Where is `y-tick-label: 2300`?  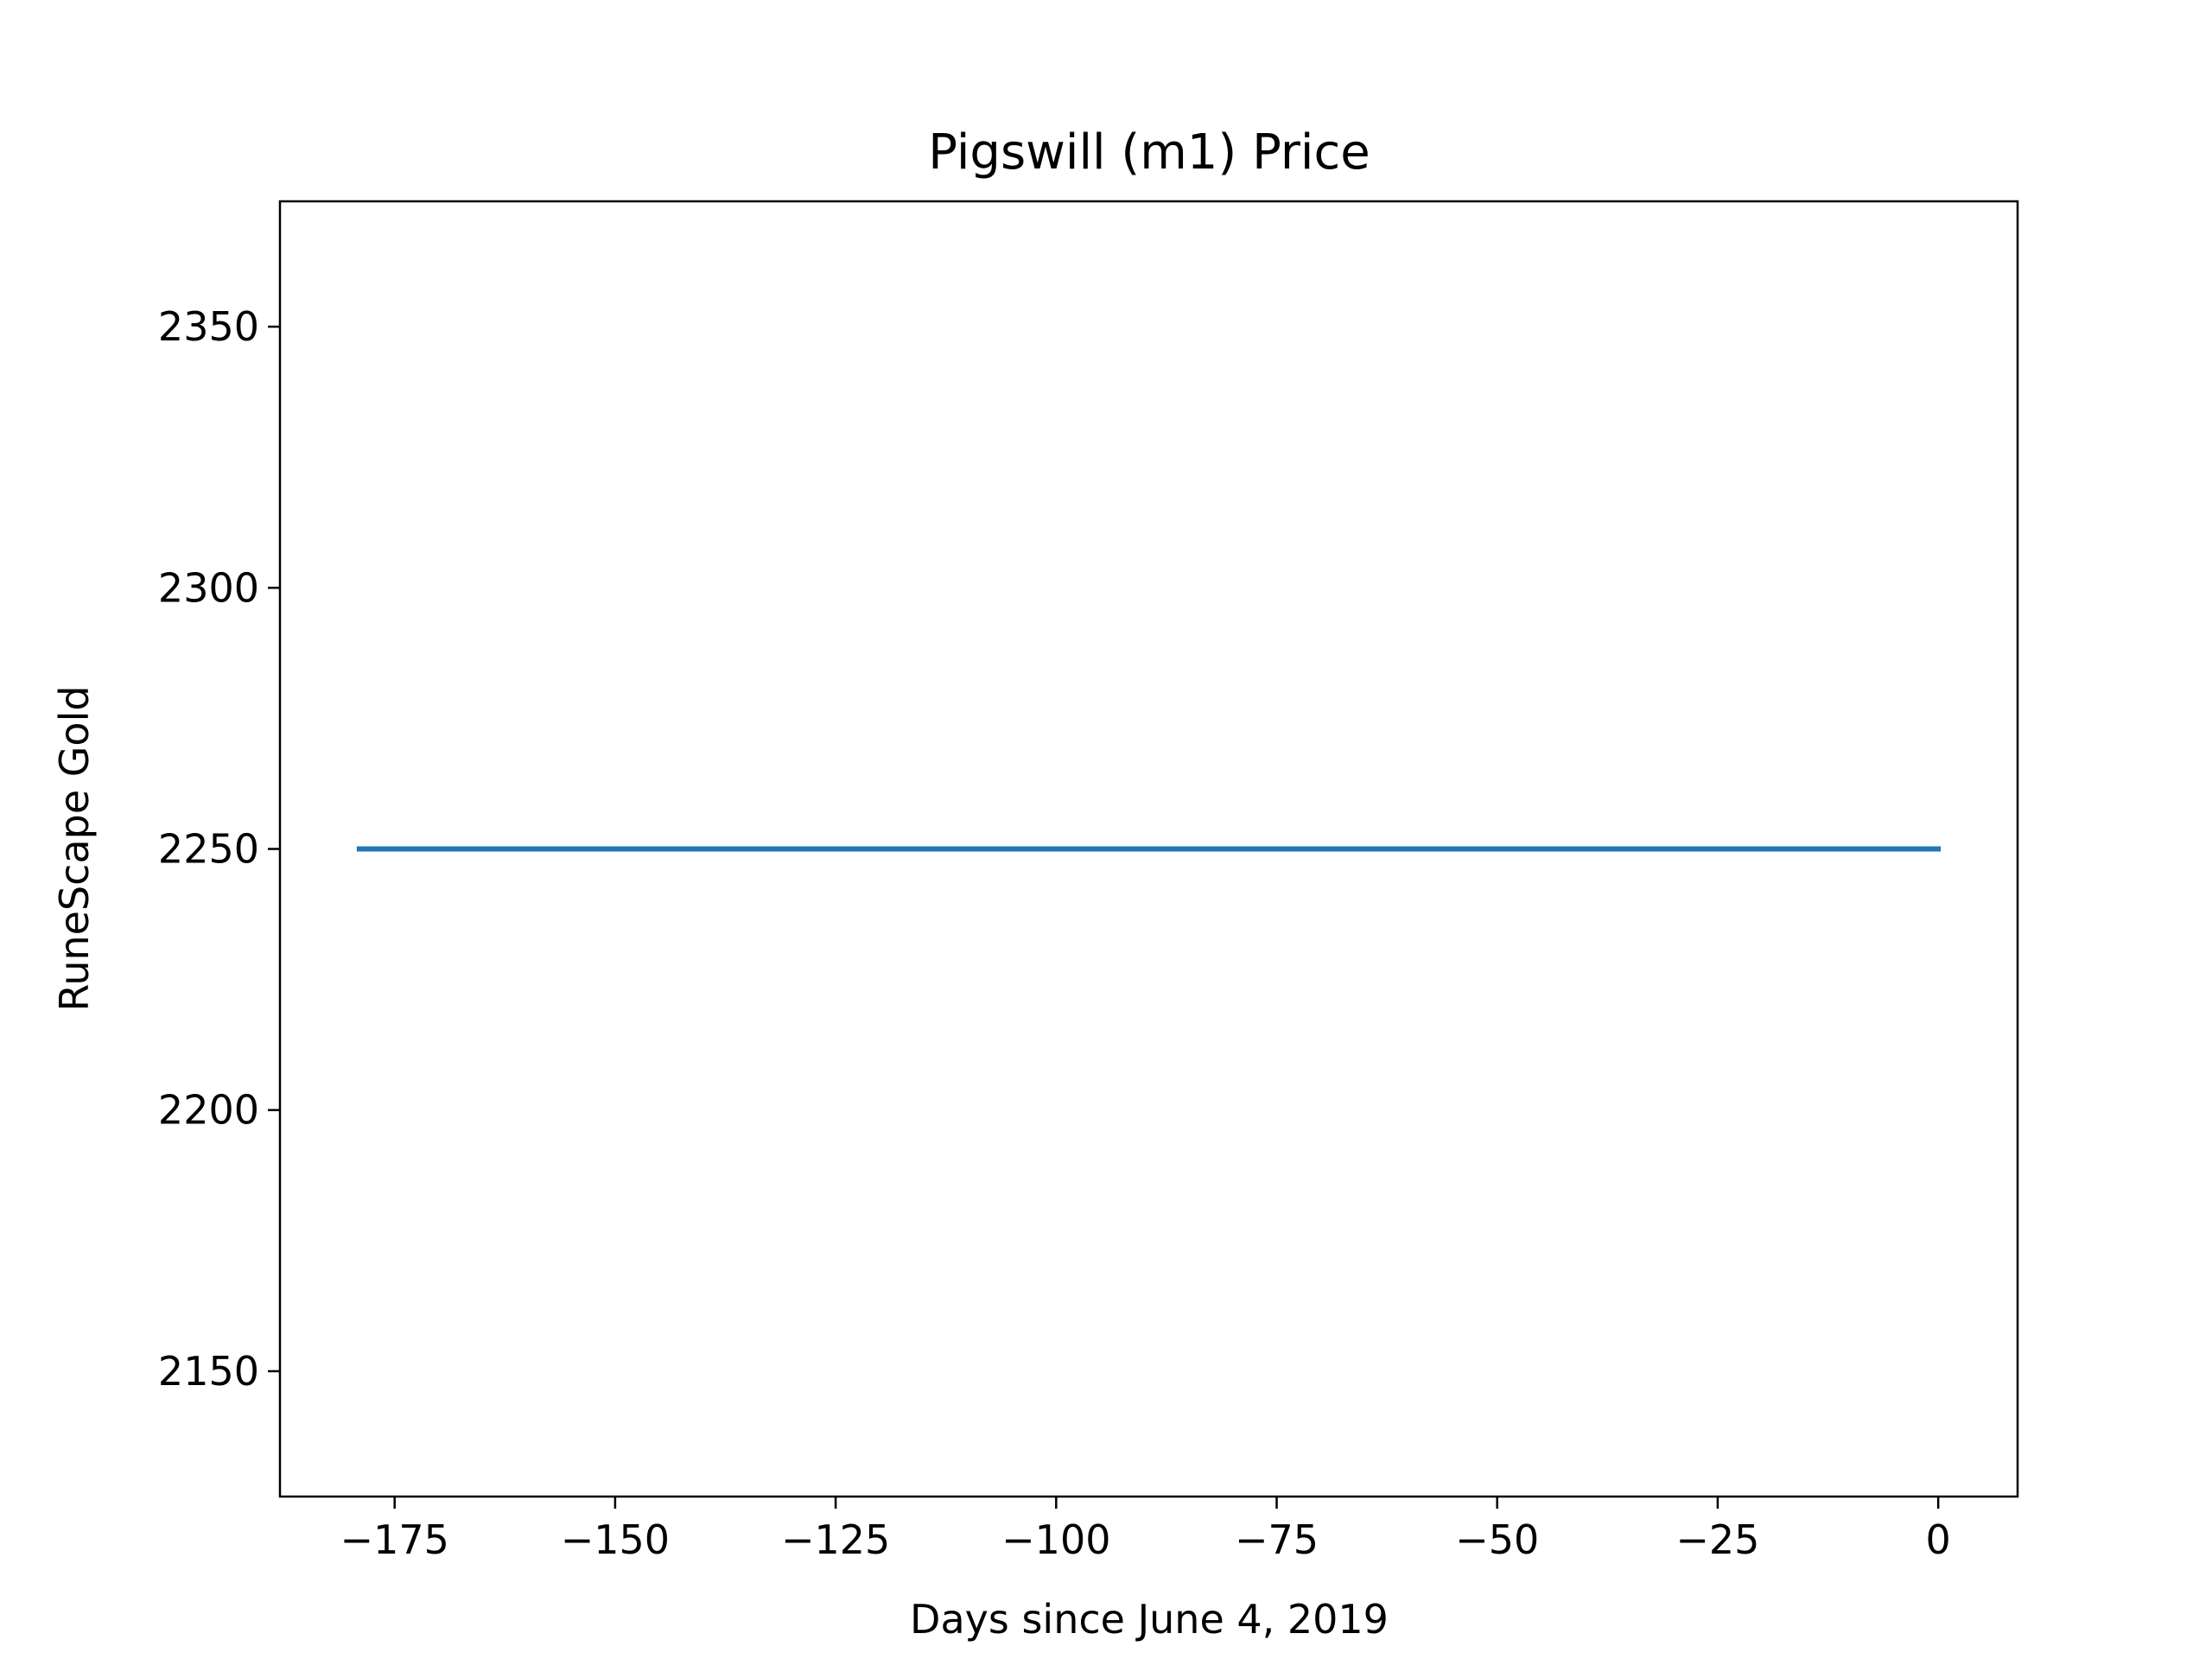
y-tick-label: 2300 is located at coordinates (208, 587).